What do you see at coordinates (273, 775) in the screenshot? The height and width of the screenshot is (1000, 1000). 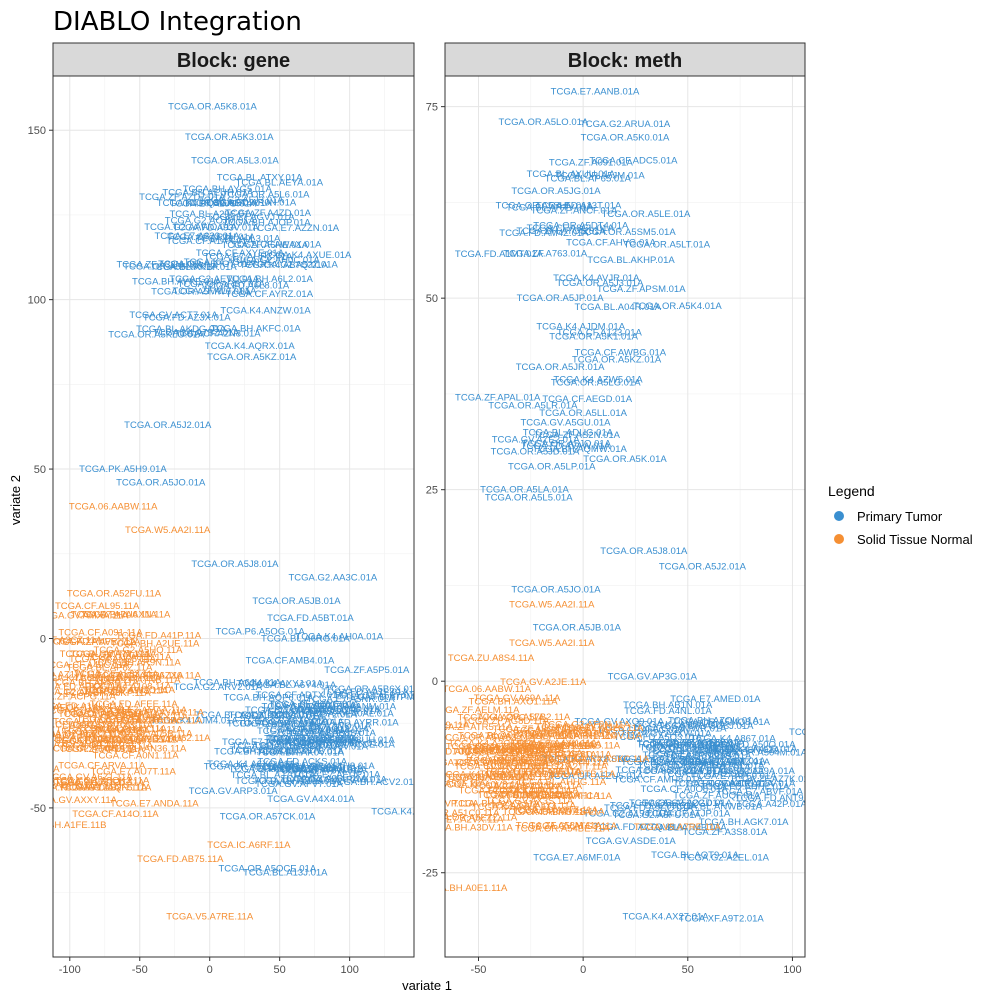 I see `point-label: TCGA.BL.AJ70.01A` at bounding box center [273, 775].